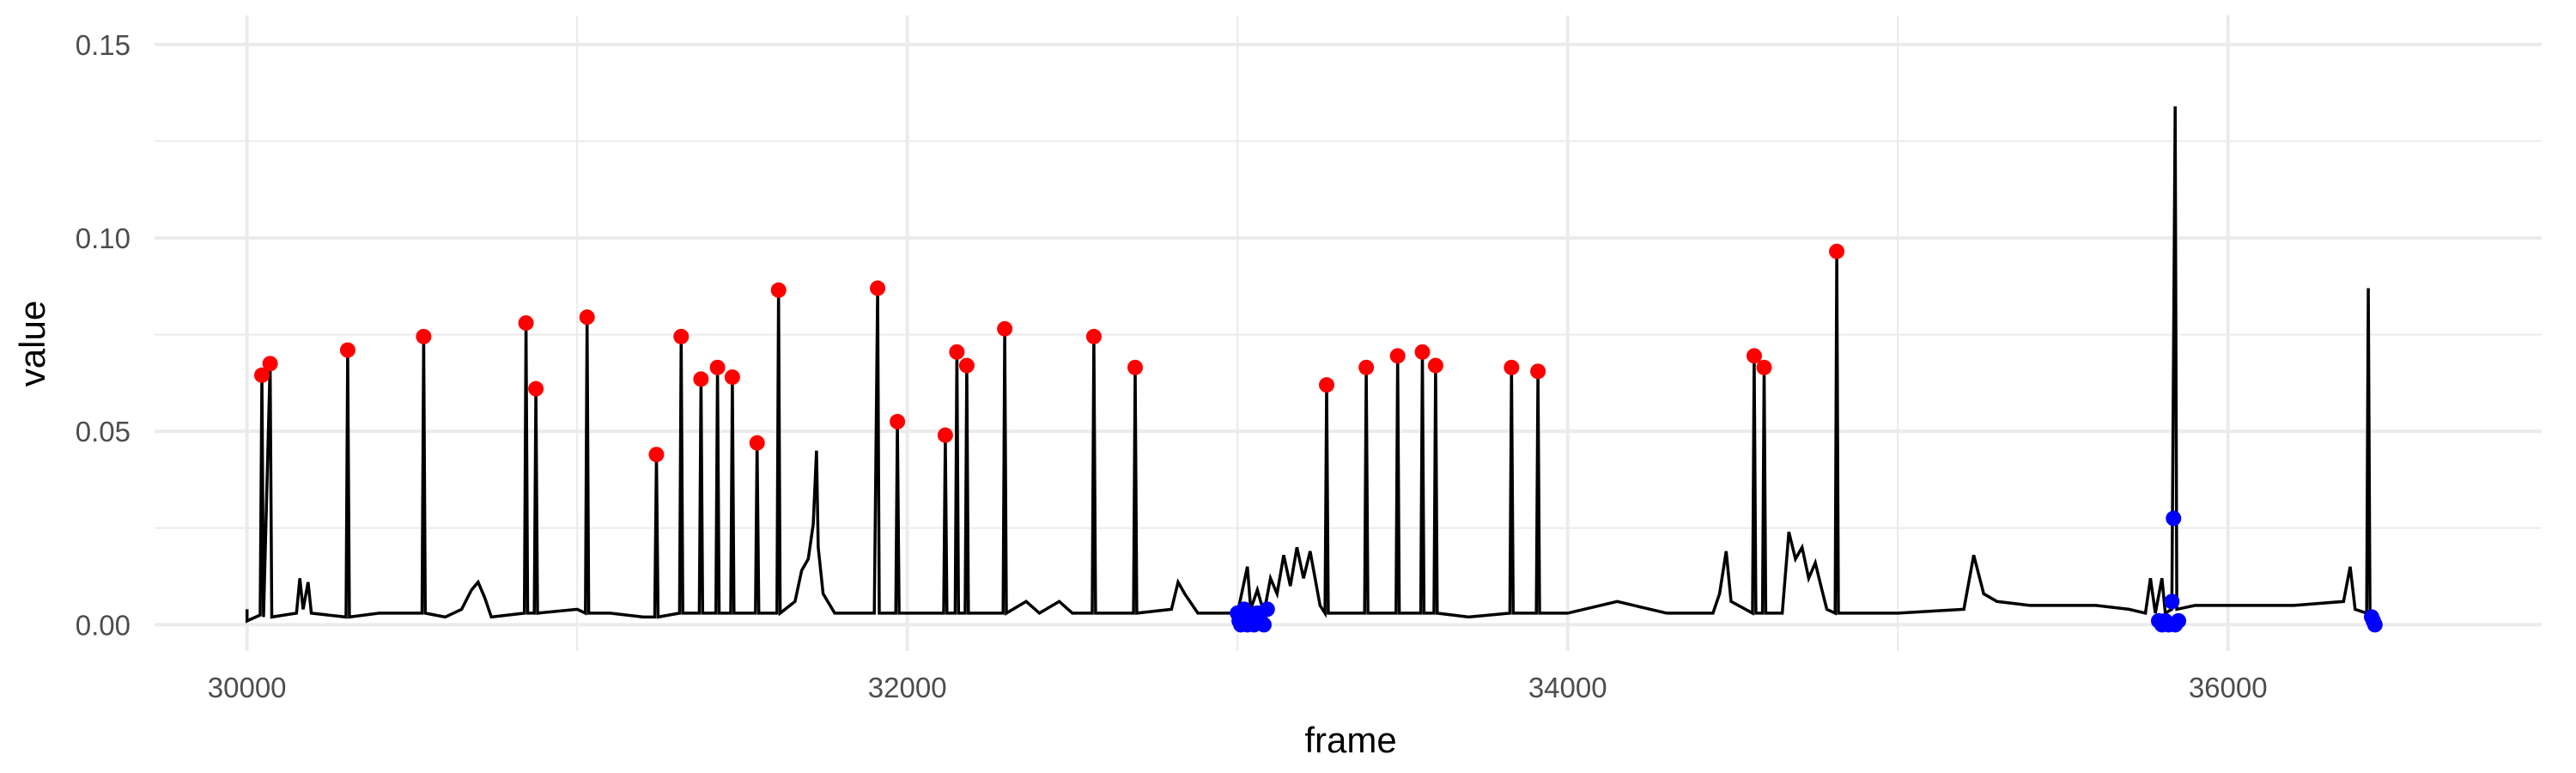 The image size is (2576, 773). Describe the element at coordinates (32, 343) in the screenshot. I see `y-axis-title: value` at that location.